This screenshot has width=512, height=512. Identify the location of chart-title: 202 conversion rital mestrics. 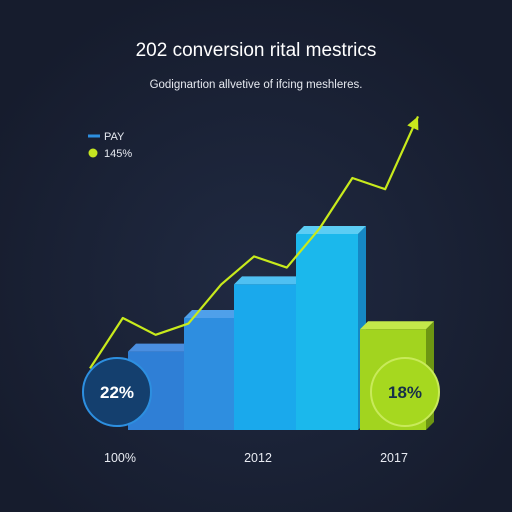
(256, 50).